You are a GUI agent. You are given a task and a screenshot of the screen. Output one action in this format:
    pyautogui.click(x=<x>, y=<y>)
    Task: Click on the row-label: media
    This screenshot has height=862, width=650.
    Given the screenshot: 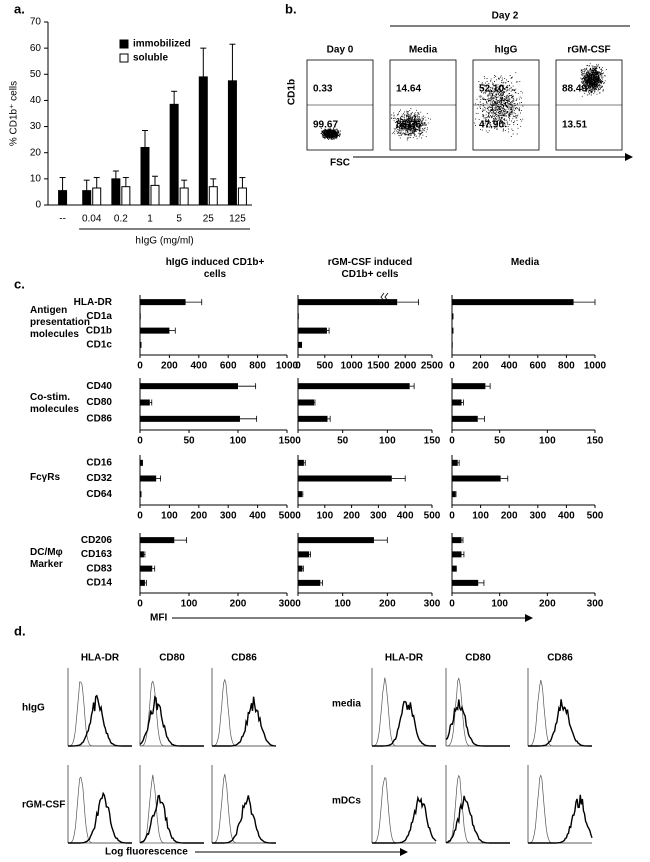 What is the action you would take?
    pyautogui.click(x=346, y=704)
    